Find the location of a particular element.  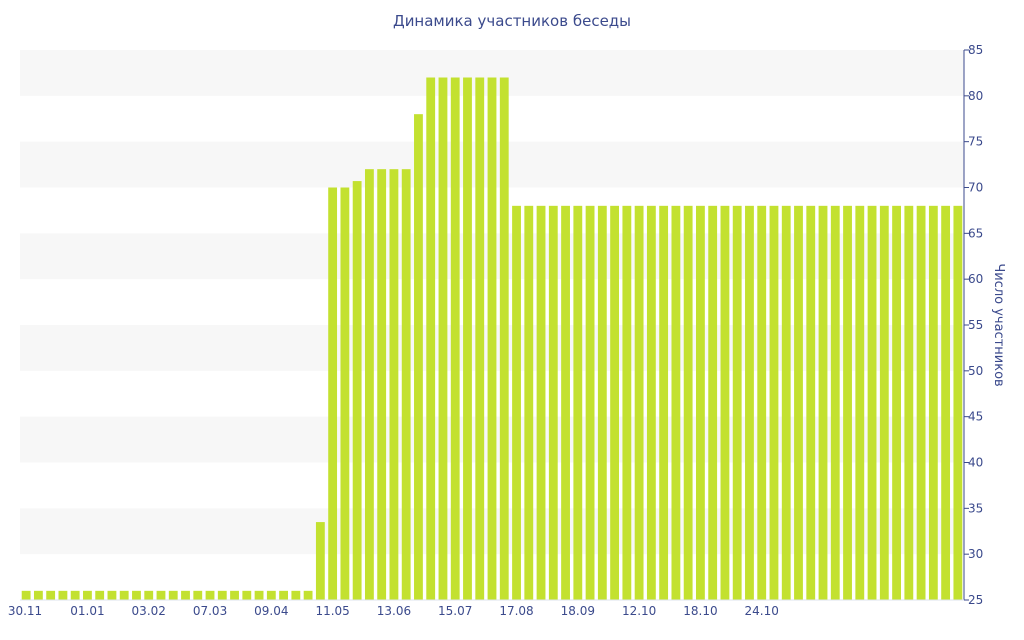

x-tick-label: 12.10 is located at coordinates (639, 611).